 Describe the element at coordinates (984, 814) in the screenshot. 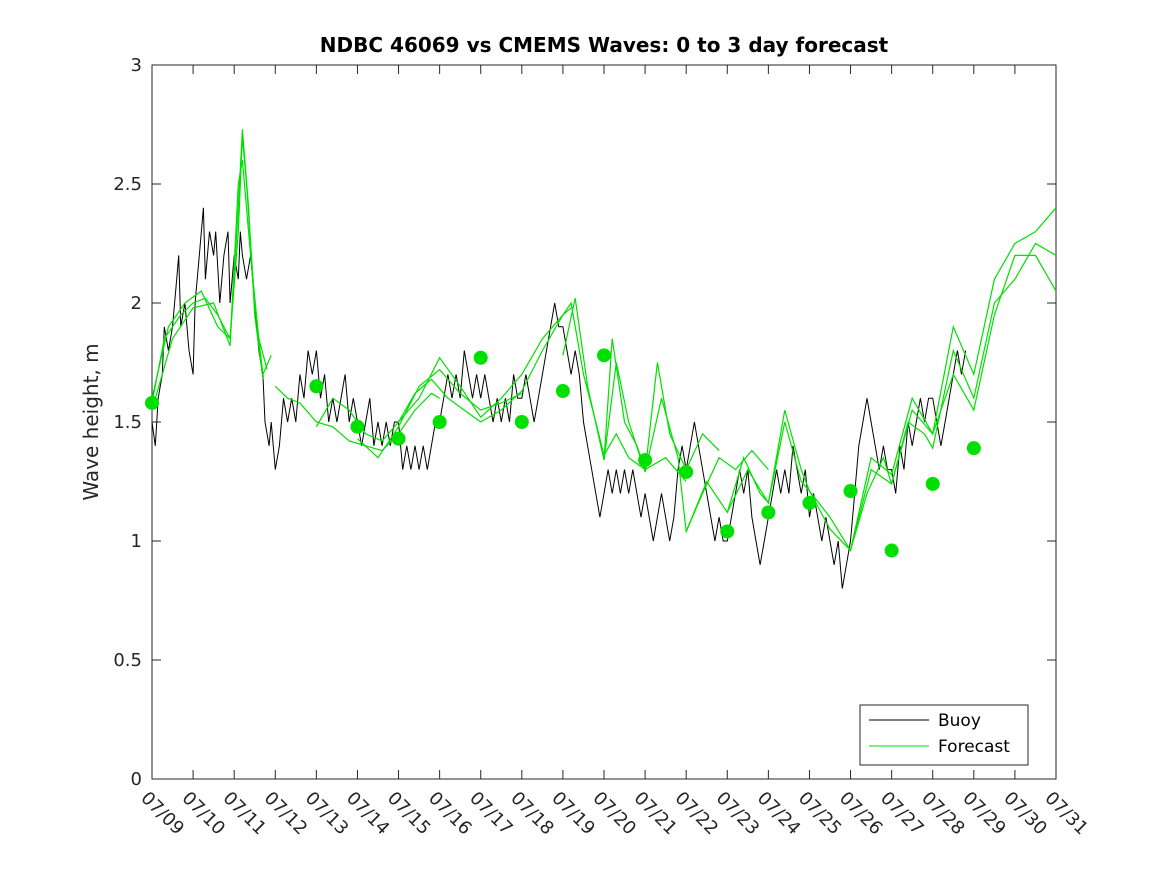

I see `x-tick-label-20: 07/29` at that location.